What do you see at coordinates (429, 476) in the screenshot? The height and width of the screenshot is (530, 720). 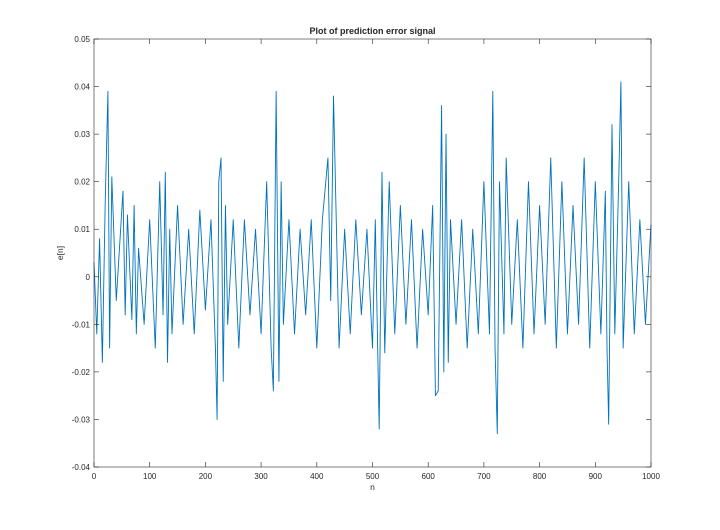 I see `x-tick-label: 600` at bounding box center [429, 476].